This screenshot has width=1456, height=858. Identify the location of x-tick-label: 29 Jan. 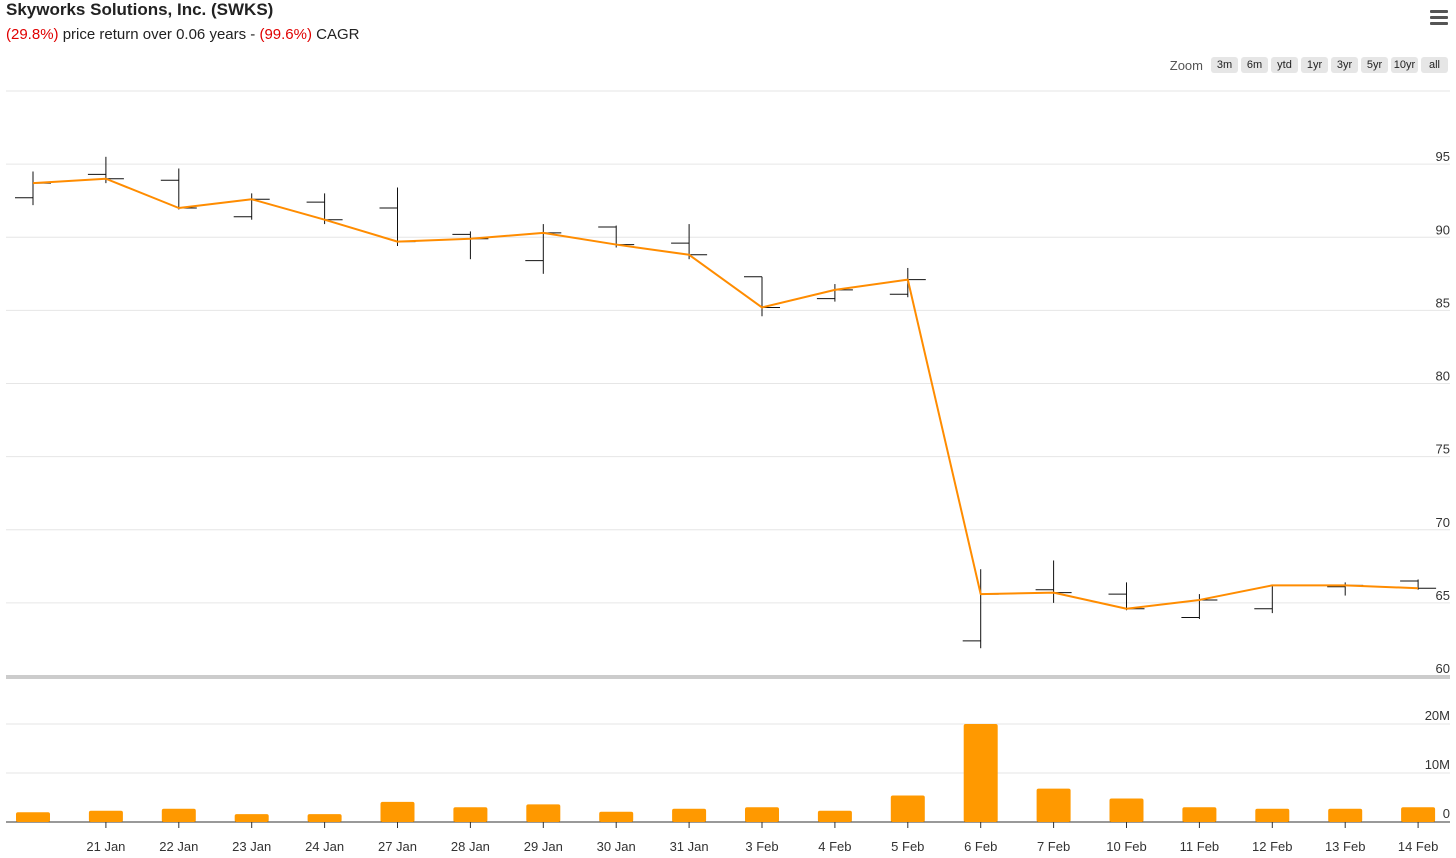
(543, 846).